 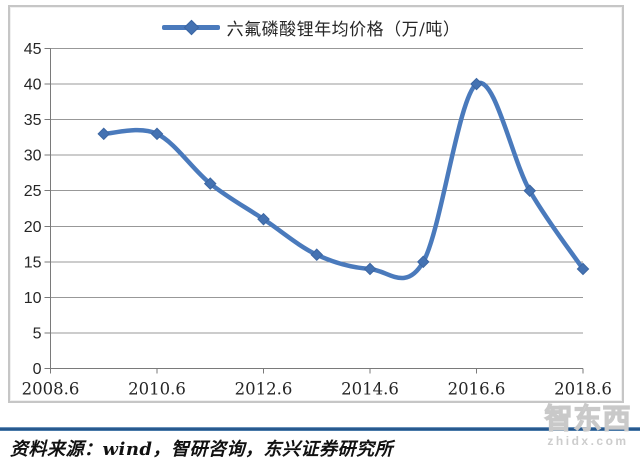 I want to click on svg-text: 2012.6, so click(x=264, y=389).